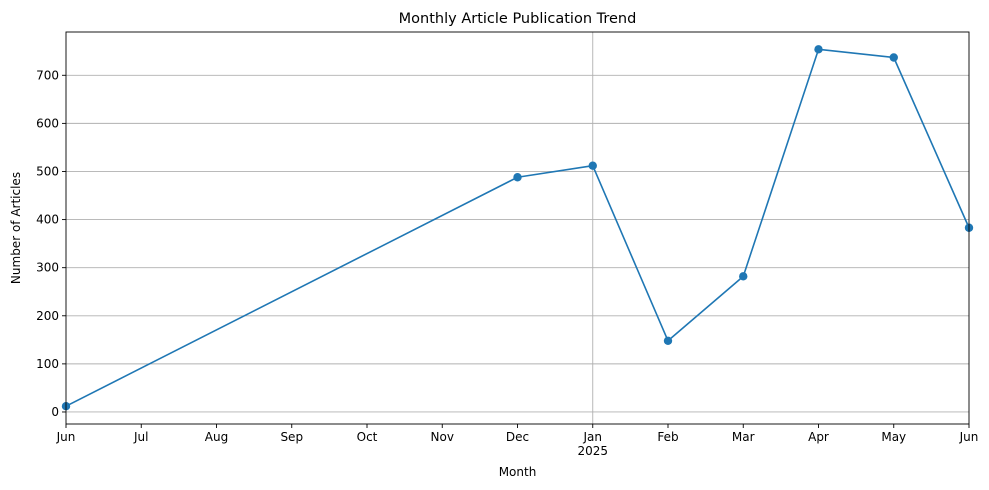  I want to click on x-tick-label: Aug, so click(216, 437).